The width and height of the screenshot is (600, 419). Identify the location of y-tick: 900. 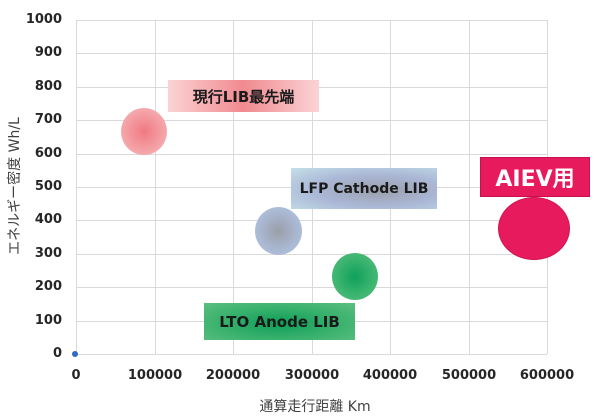
(48, 52).